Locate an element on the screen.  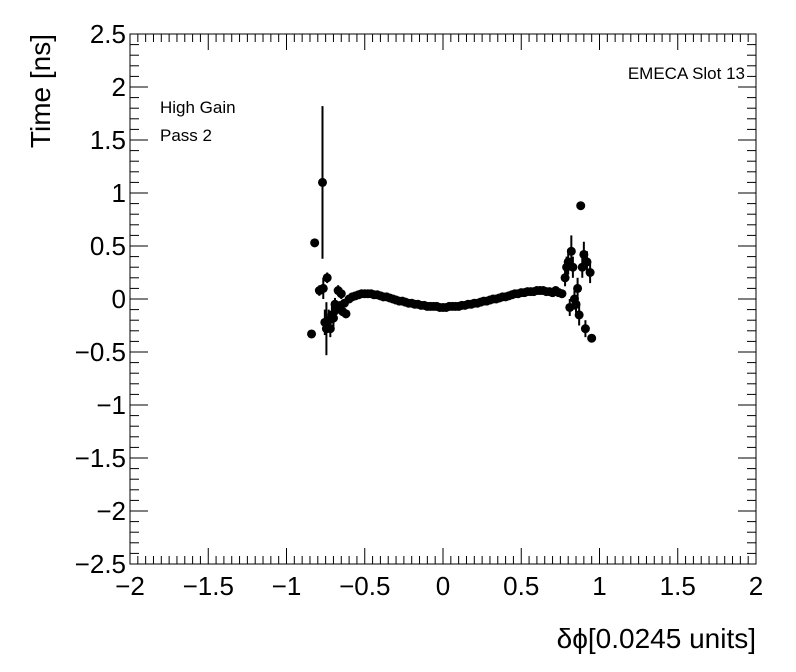
x-tick-label: −1 is located at coordinates (287, 586).